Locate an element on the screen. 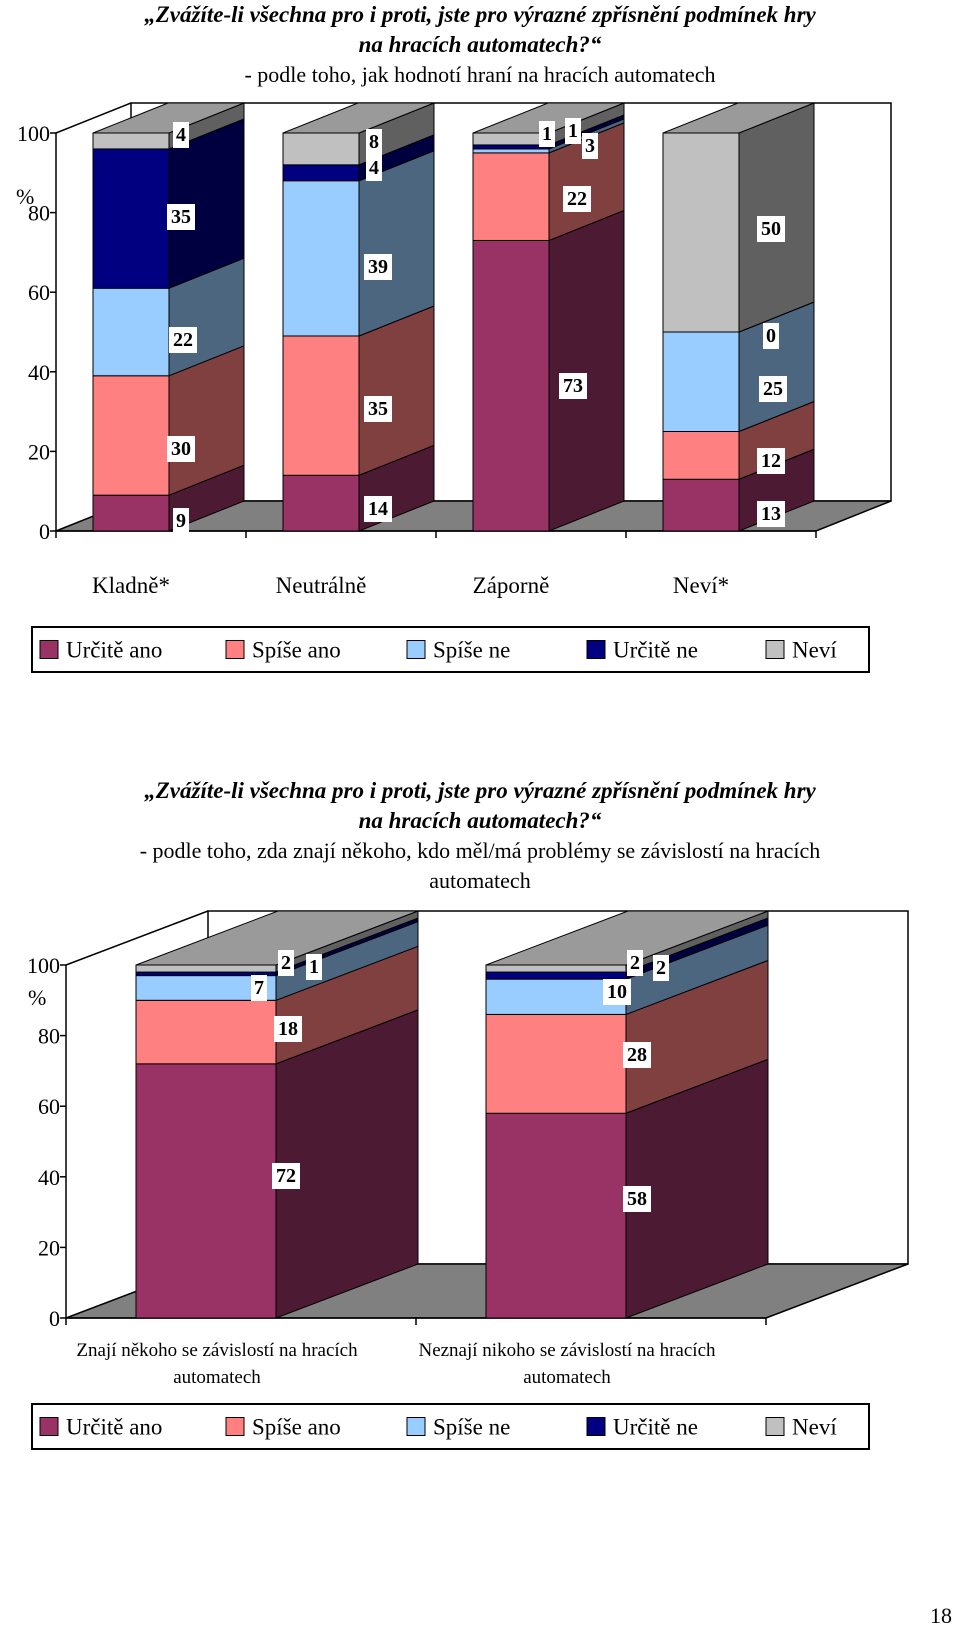 The width and height of the screenshot is (960, 1635). chart1-data-label-nevi-urcite-ne: 0 is located at coordinates (771, 336).